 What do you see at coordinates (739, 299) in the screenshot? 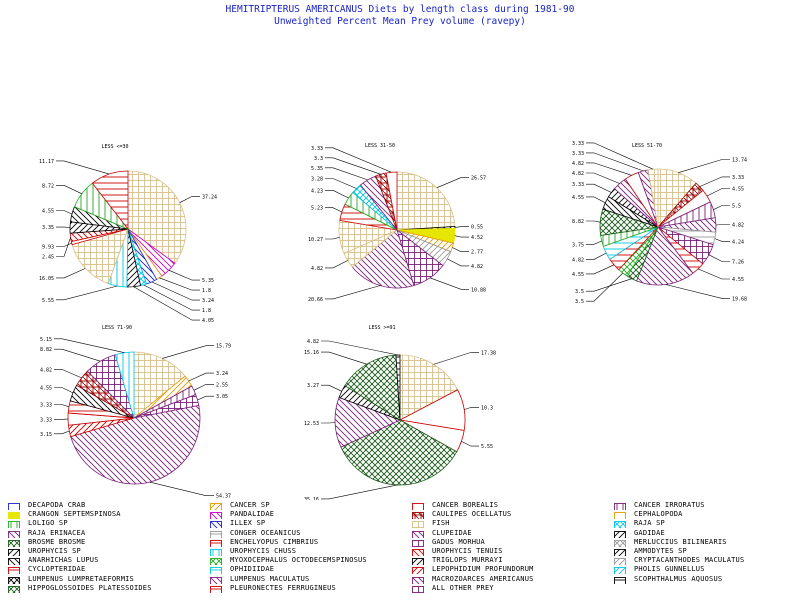
I see `slice-label: 19.68` at bounding box center [739, 299].